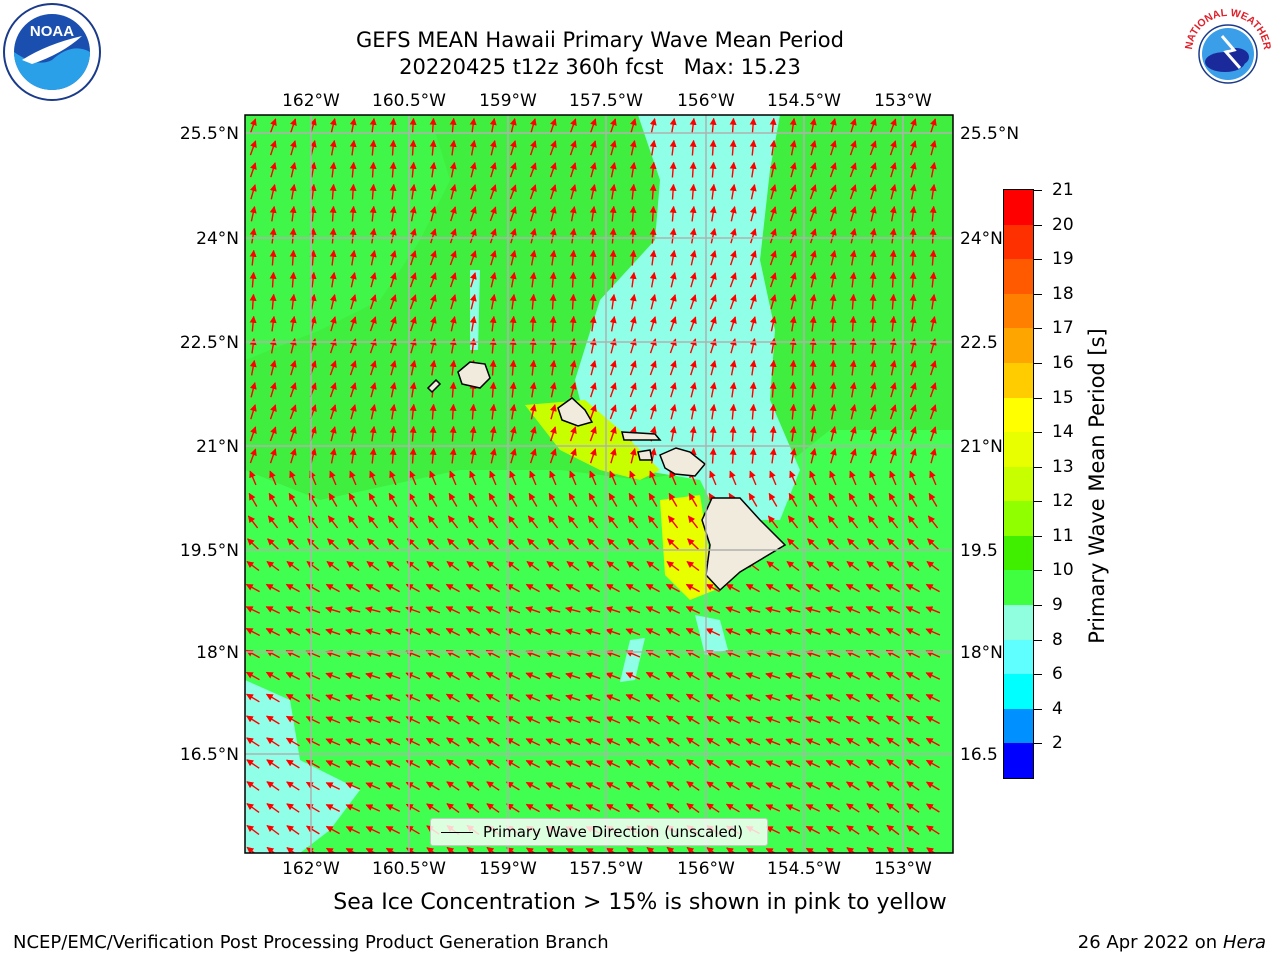 This screenshot has height=960, width=1280. I want to click on footer-machine: Hera, so click(1244, 942).